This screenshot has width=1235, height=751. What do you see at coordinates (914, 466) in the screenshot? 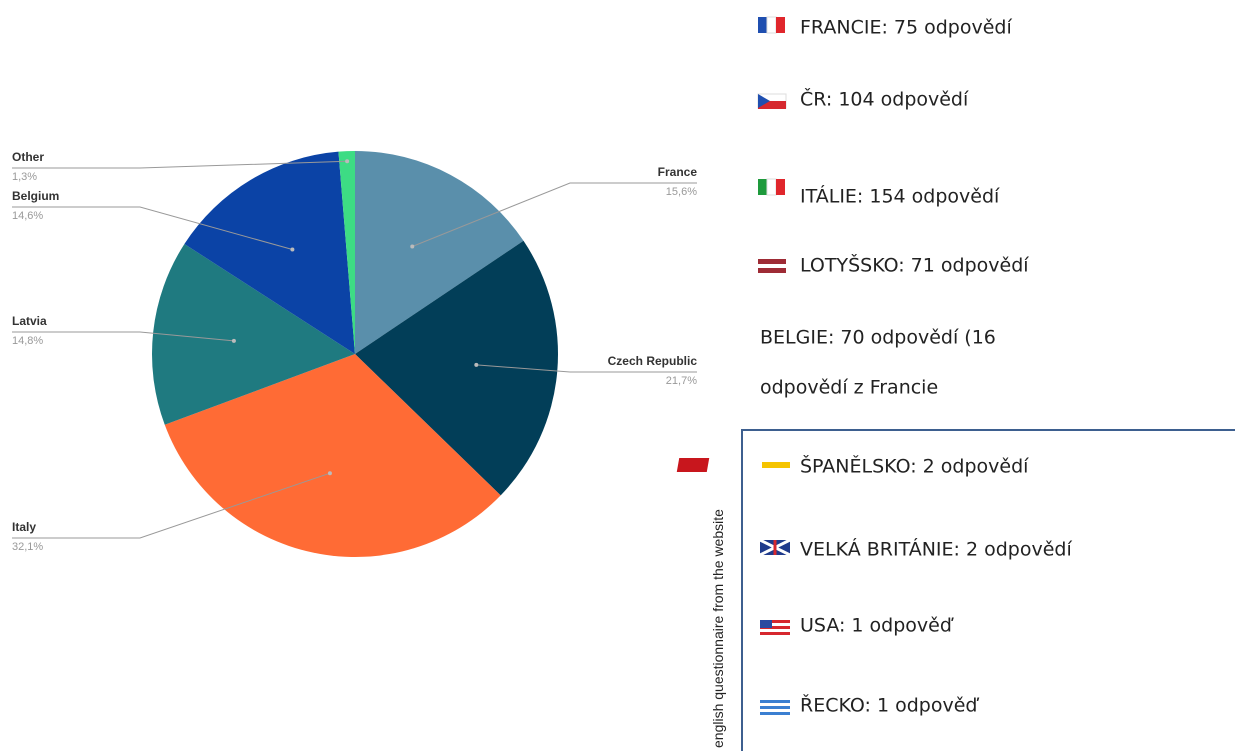
I see `box-item: ŠPANĚLSKO: 2 odpovědí` at bounding box center [914, 466].